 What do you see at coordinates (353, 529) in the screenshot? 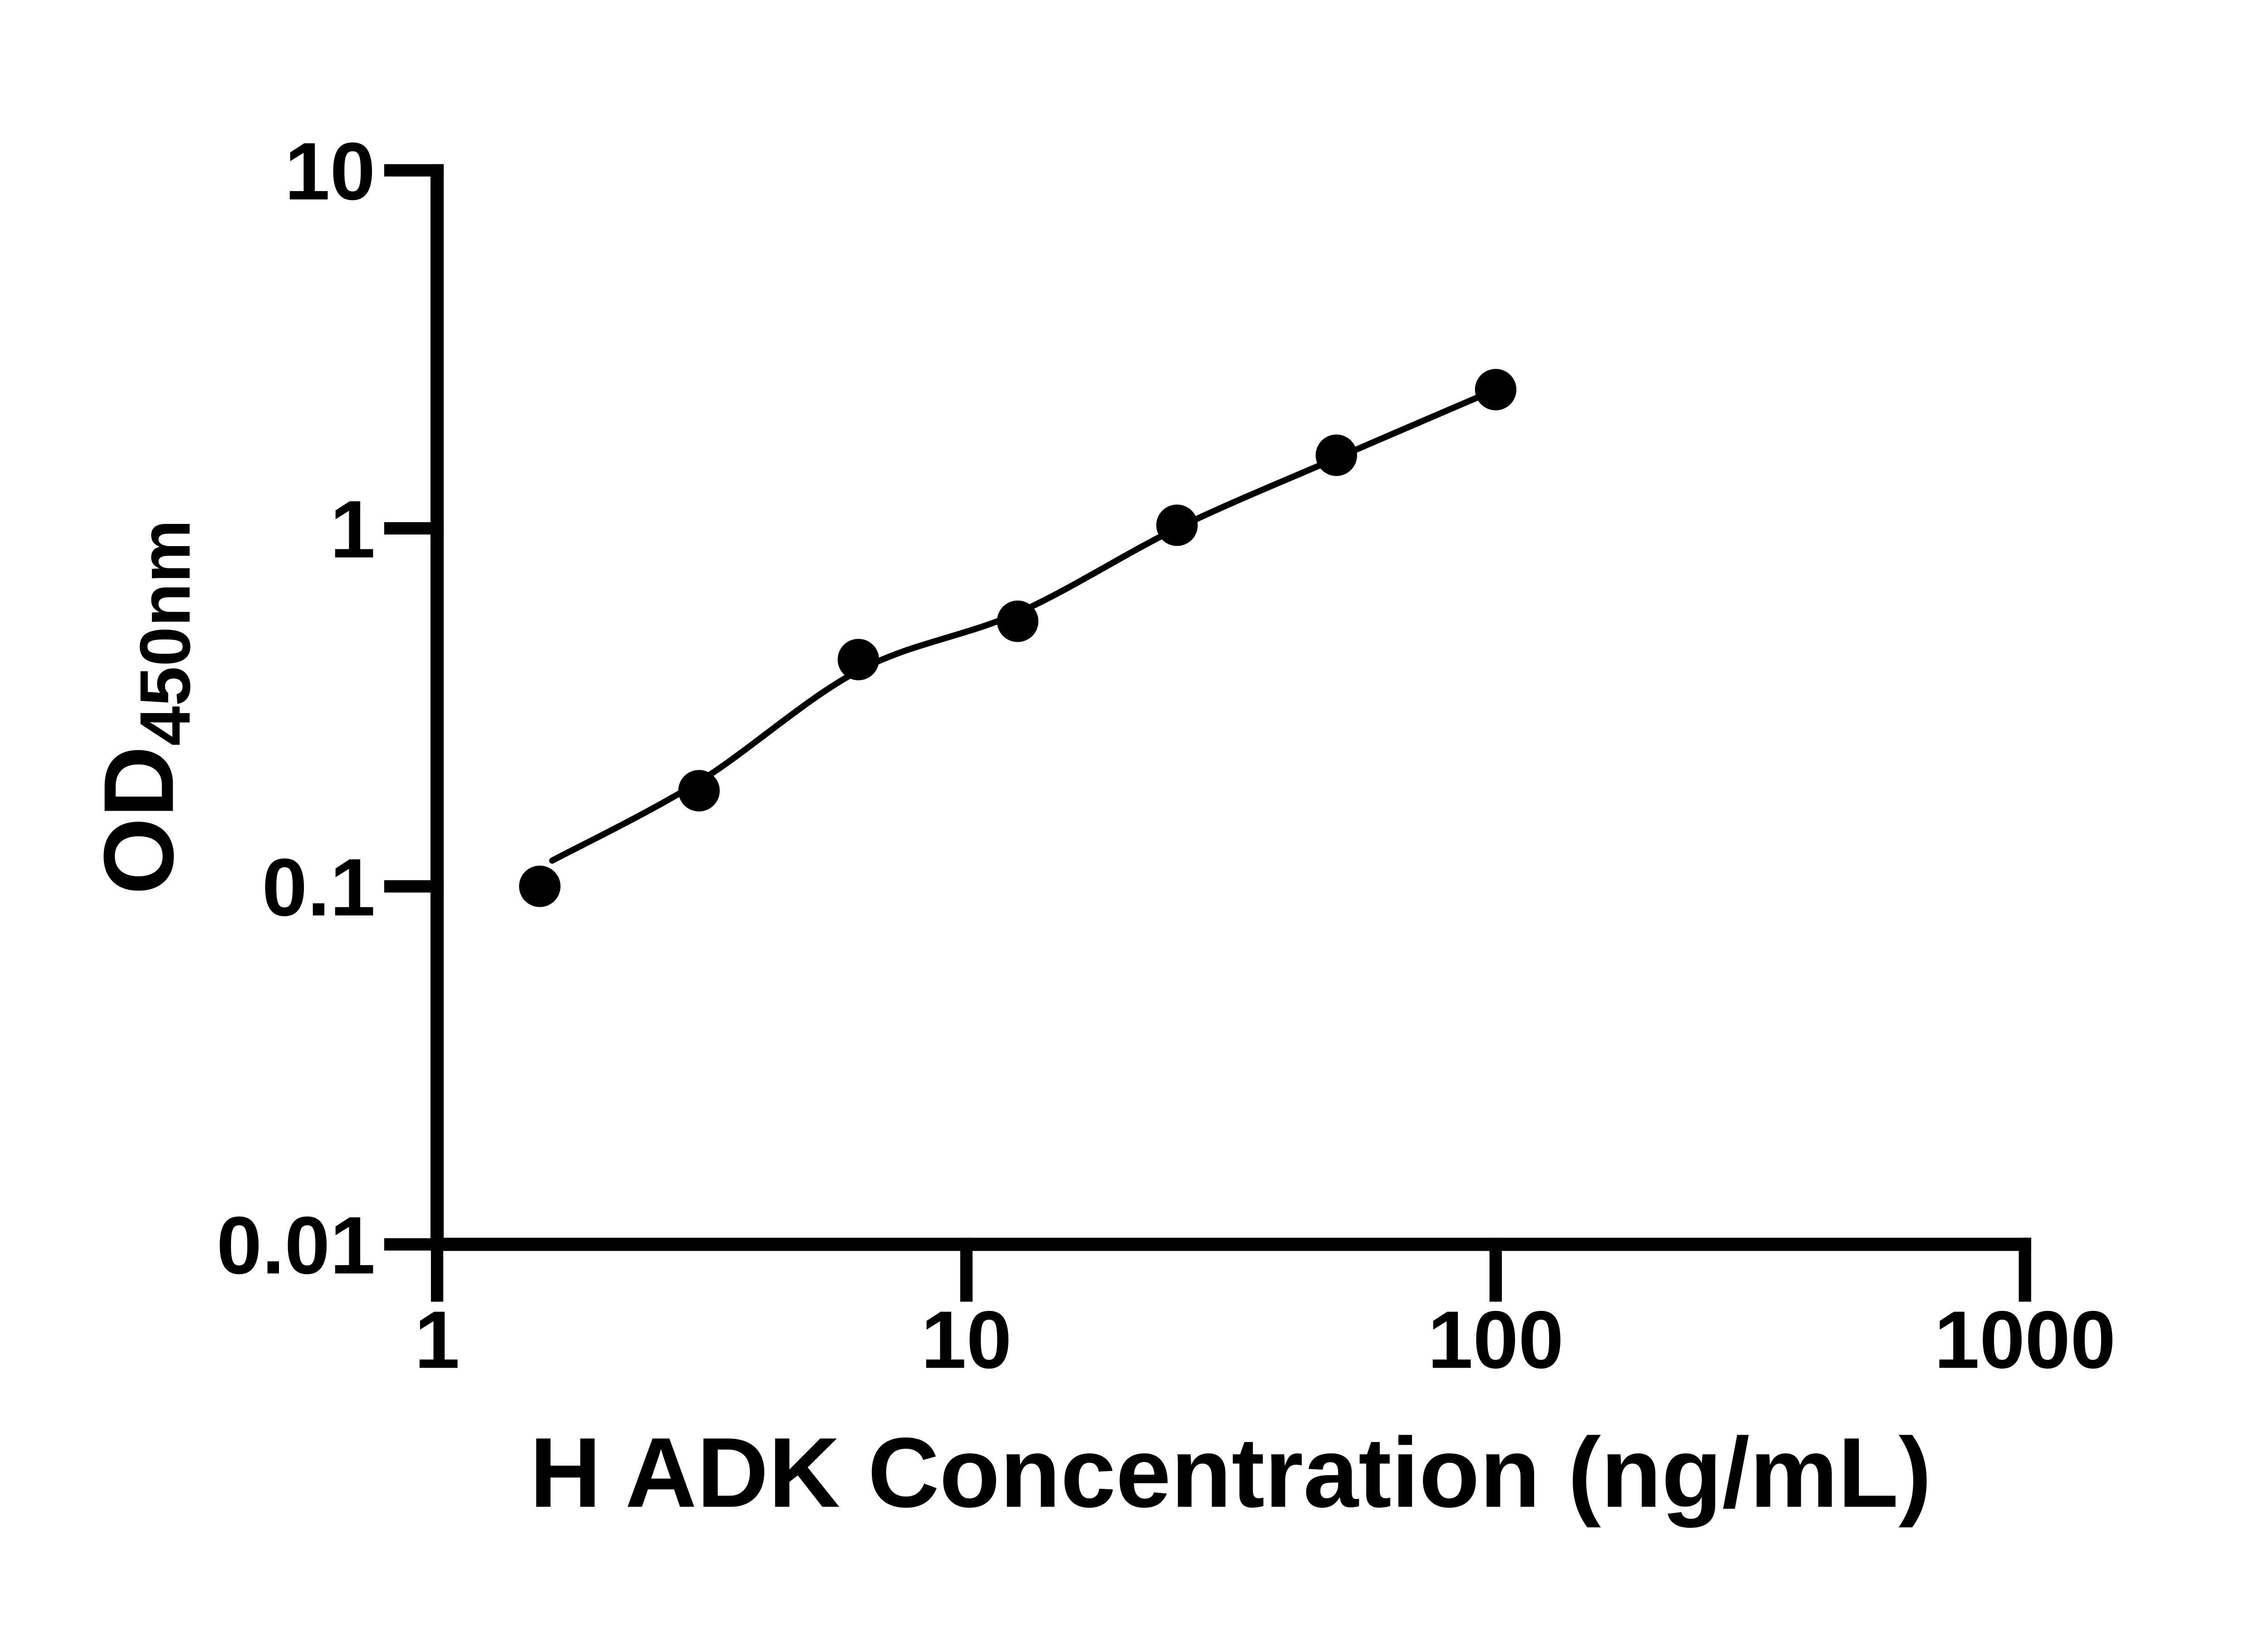
I see `y-tick-label-1: 1` at bounding box center [353, 529].